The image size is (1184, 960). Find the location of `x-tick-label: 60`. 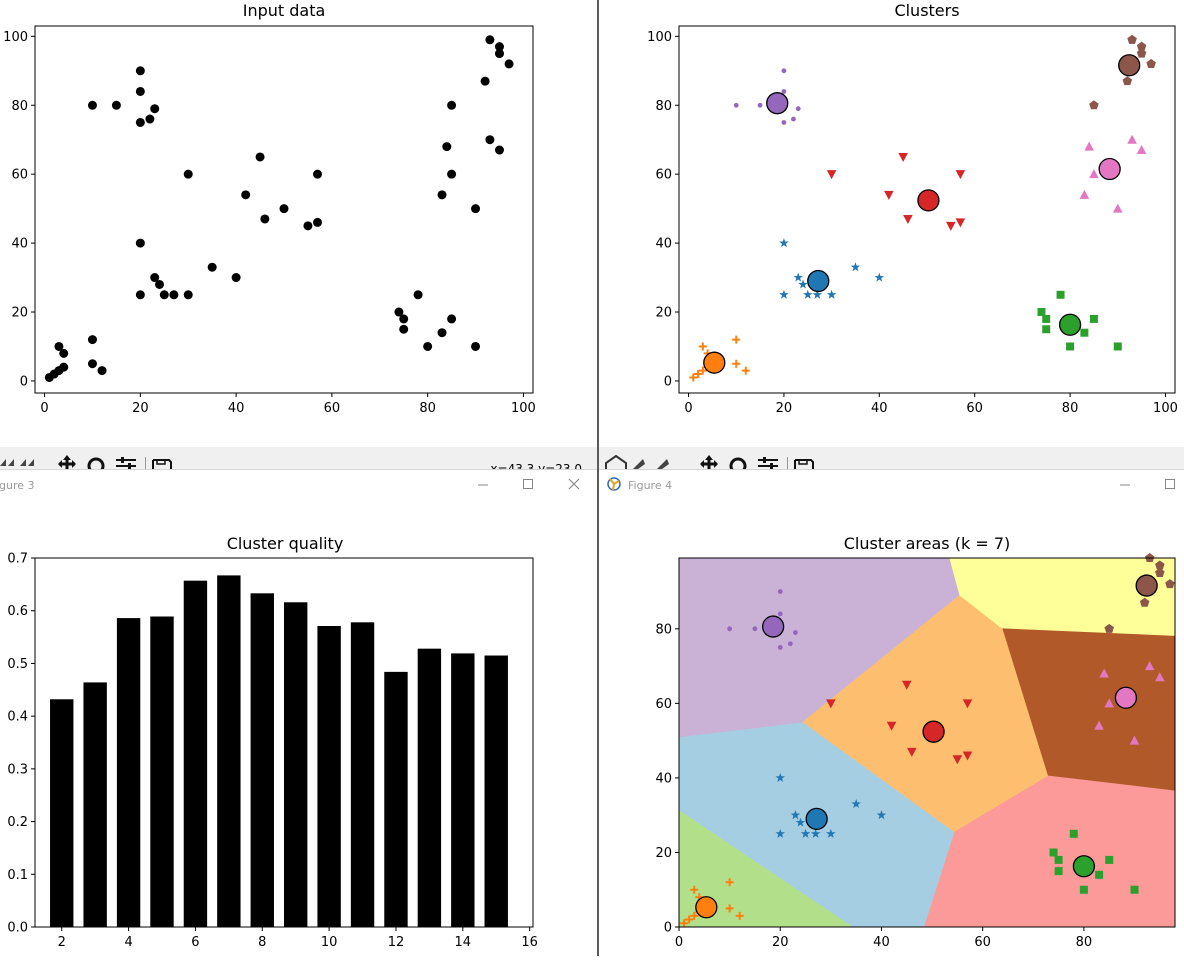

x-tick-label: 60 is located at coordinates (982, 942).